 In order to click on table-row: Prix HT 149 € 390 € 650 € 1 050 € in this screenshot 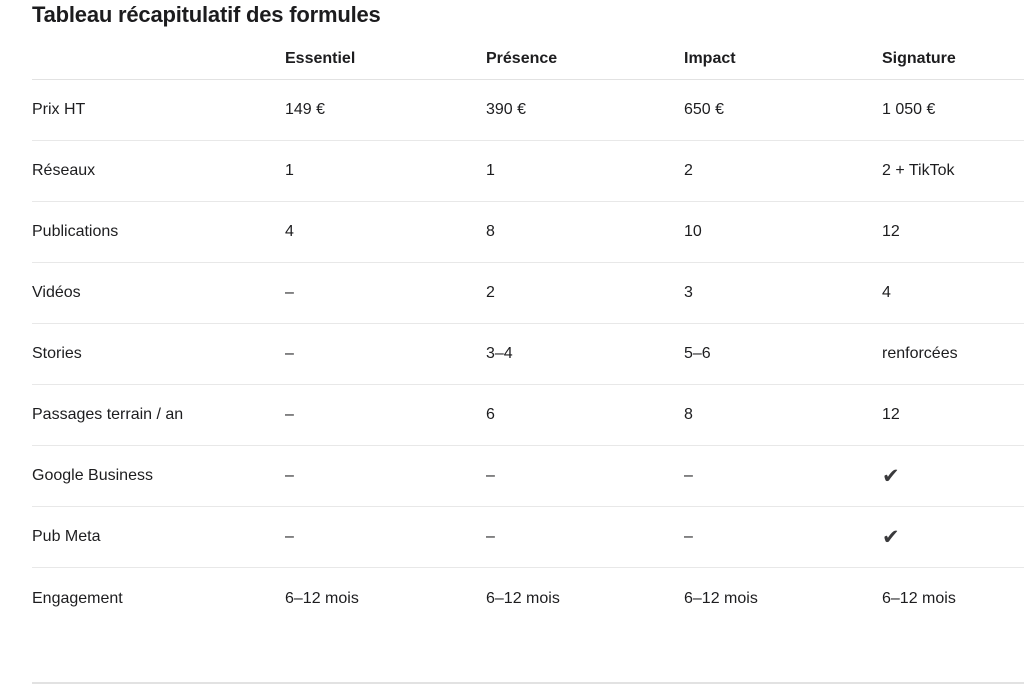, I will do `click(528, 110)`.